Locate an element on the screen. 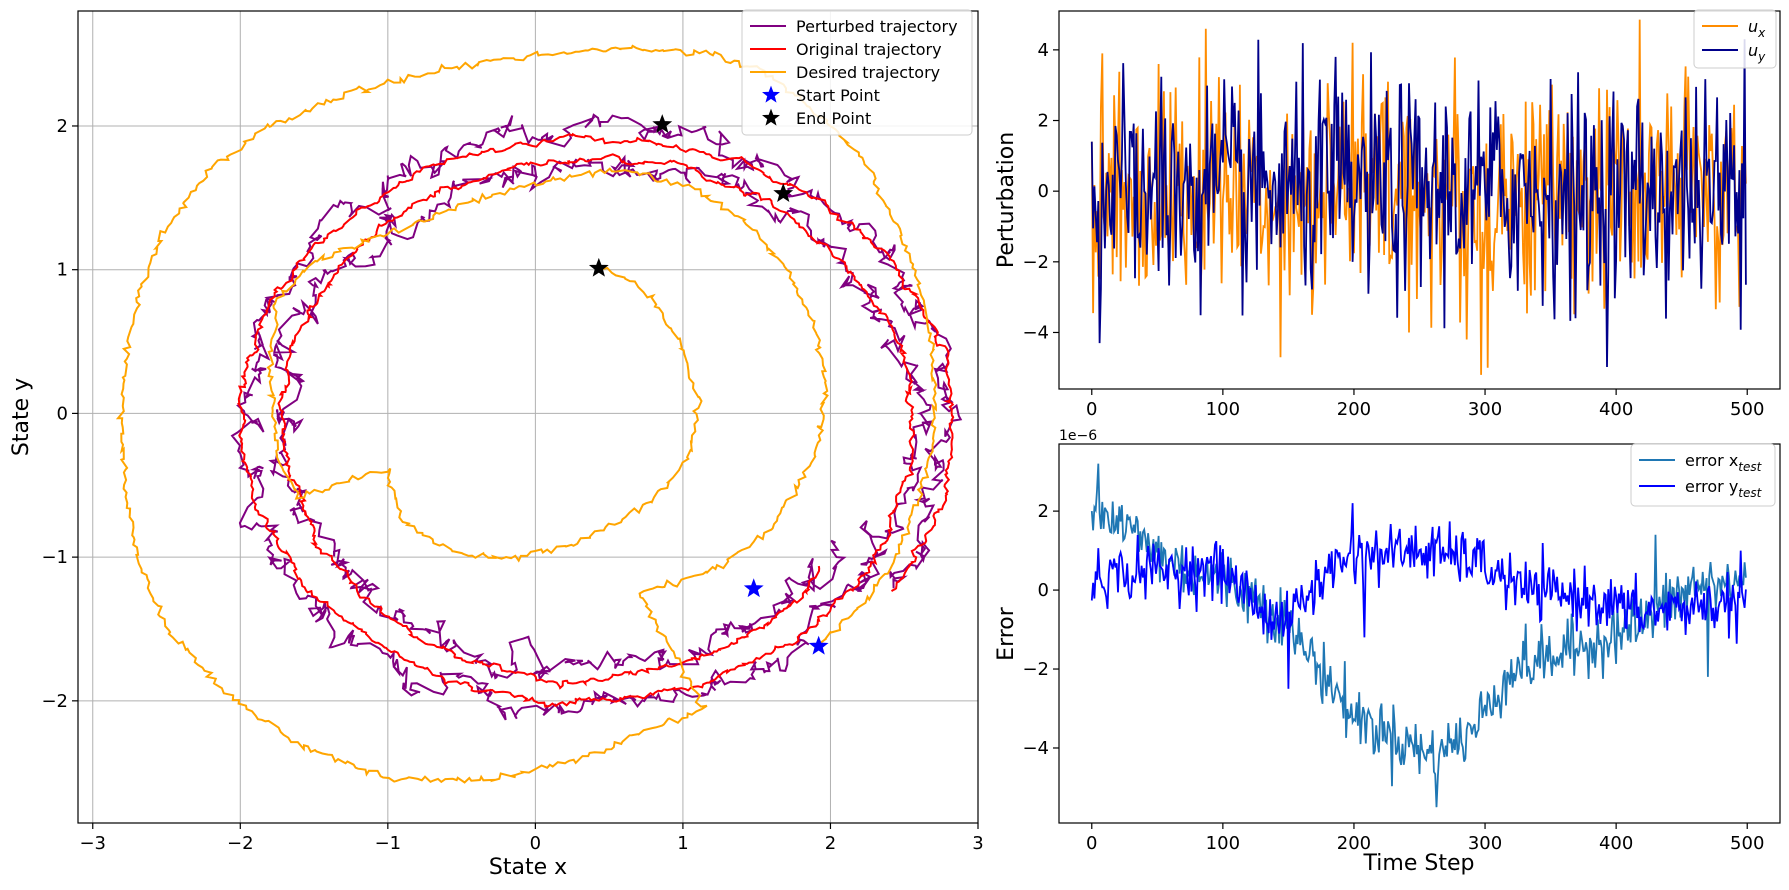 The width and height of the screenshot is (1789, 890). perturbation-plot-area is located at coordinates (1418, 197).